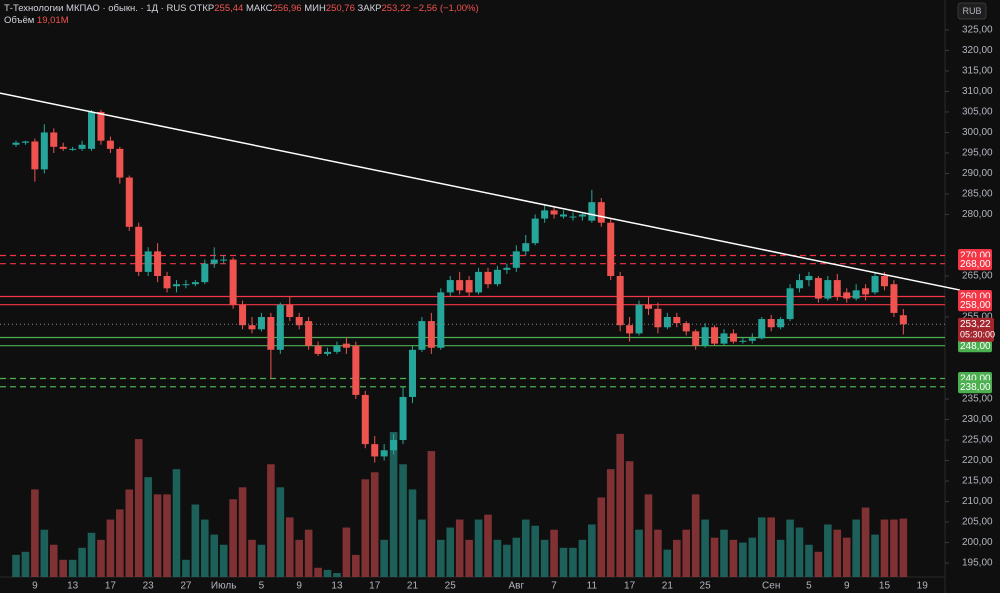 The width and height of the screenshot is (1000, 593). What do you see at coordinates (977, 91) in the screenshot?
I see `y-tick-label: 310,00` at bounding box center [977, 91].